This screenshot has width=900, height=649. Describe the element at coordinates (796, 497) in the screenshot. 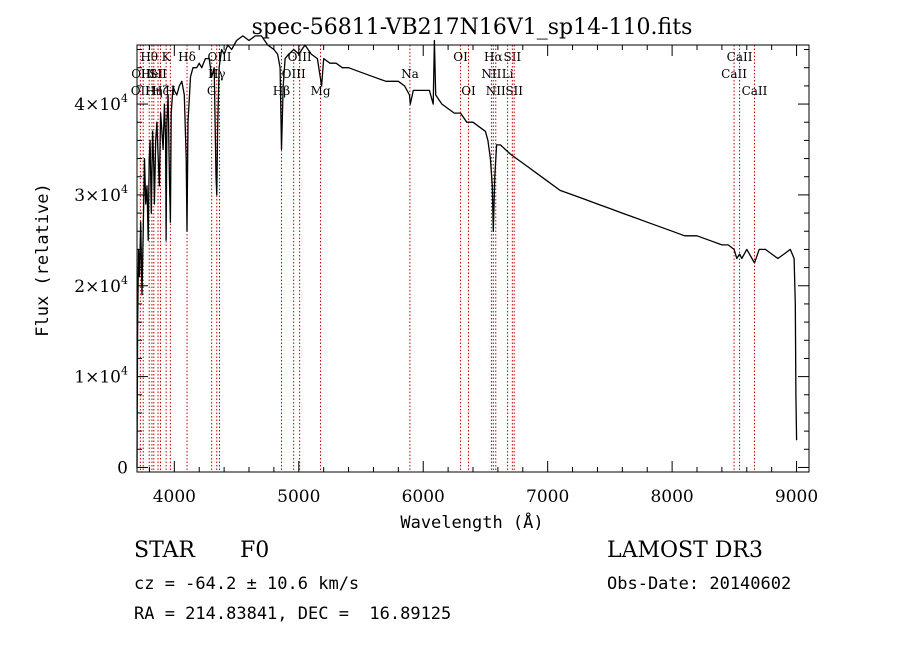

I see `x-tick-label-9000: 9000` at that location.